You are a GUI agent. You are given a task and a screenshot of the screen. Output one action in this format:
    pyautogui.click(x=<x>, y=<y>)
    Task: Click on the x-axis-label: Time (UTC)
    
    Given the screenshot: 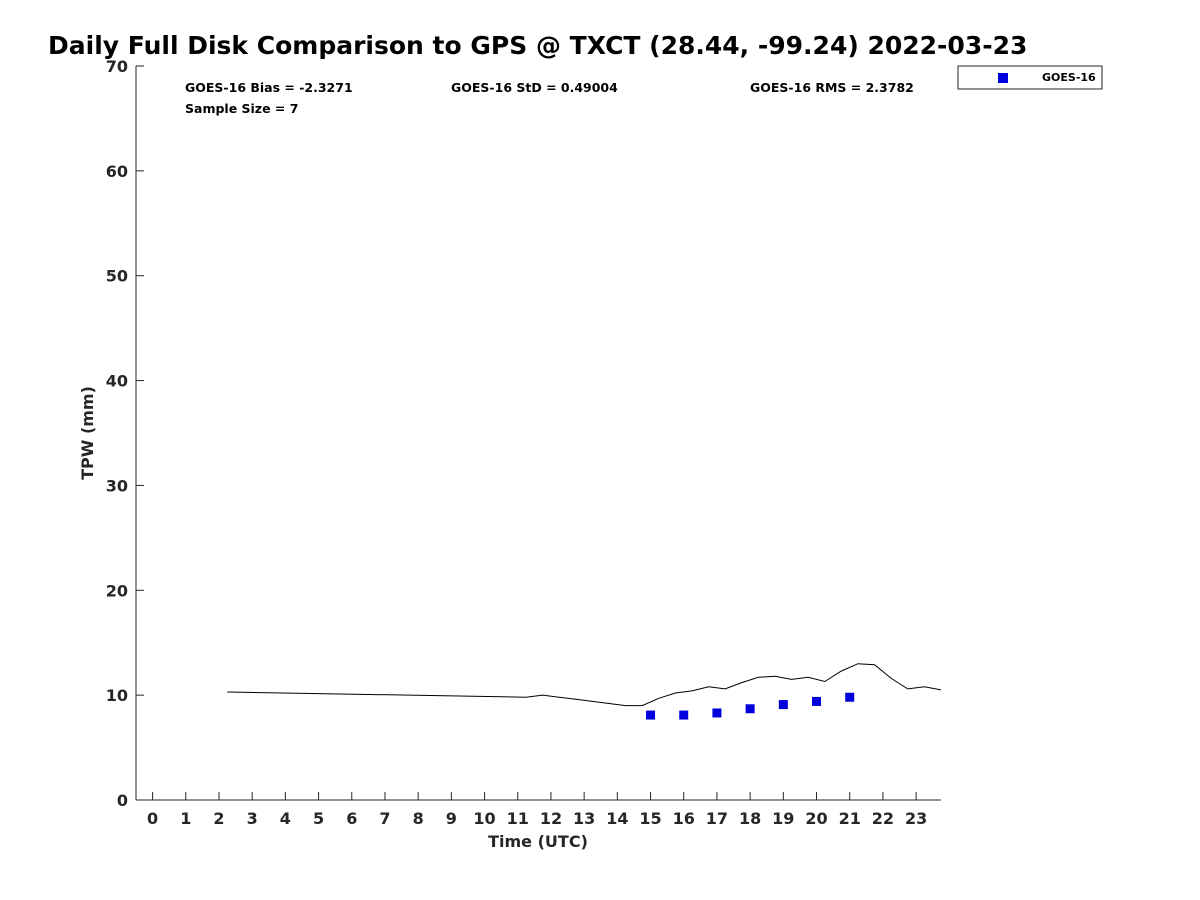 What is the action you would take?
    pyautogui.click(x=538, y=841)
    